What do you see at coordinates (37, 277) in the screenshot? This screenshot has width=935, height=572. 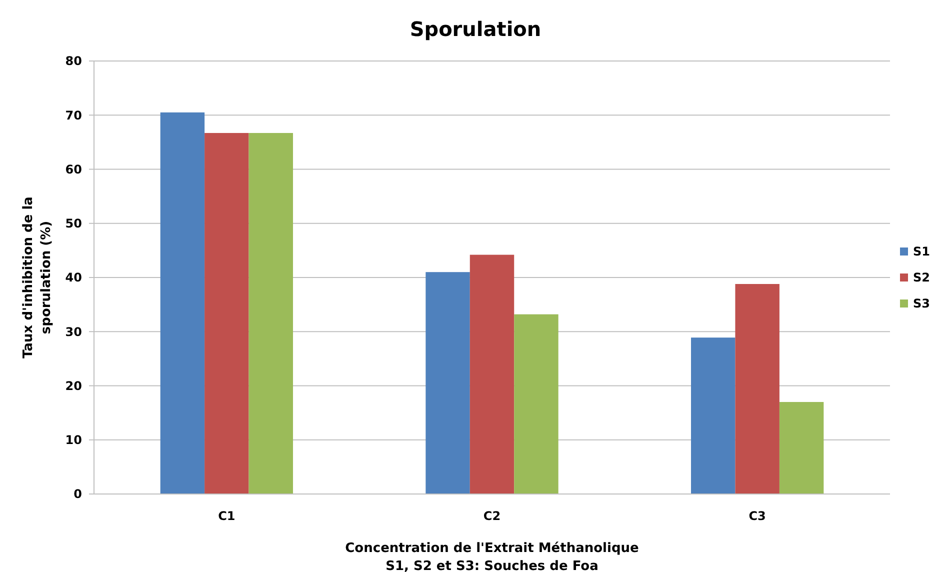 I see `y-axis-title: Taux d'inhibition de la sporulation (%)` at bounding box center [37, 277].